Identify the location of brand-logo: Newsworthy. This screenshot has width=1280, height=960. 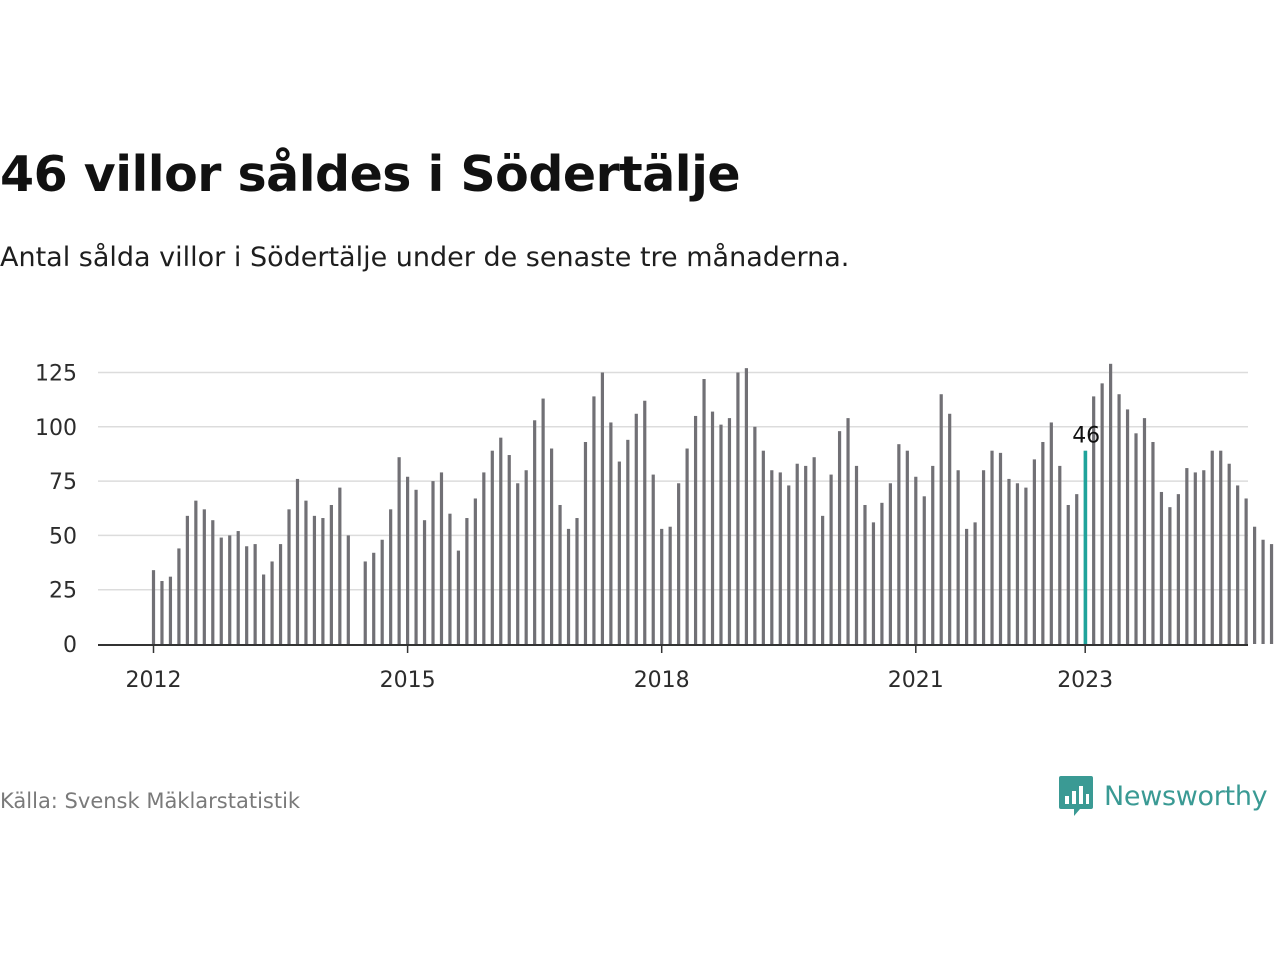
(1163, 796).